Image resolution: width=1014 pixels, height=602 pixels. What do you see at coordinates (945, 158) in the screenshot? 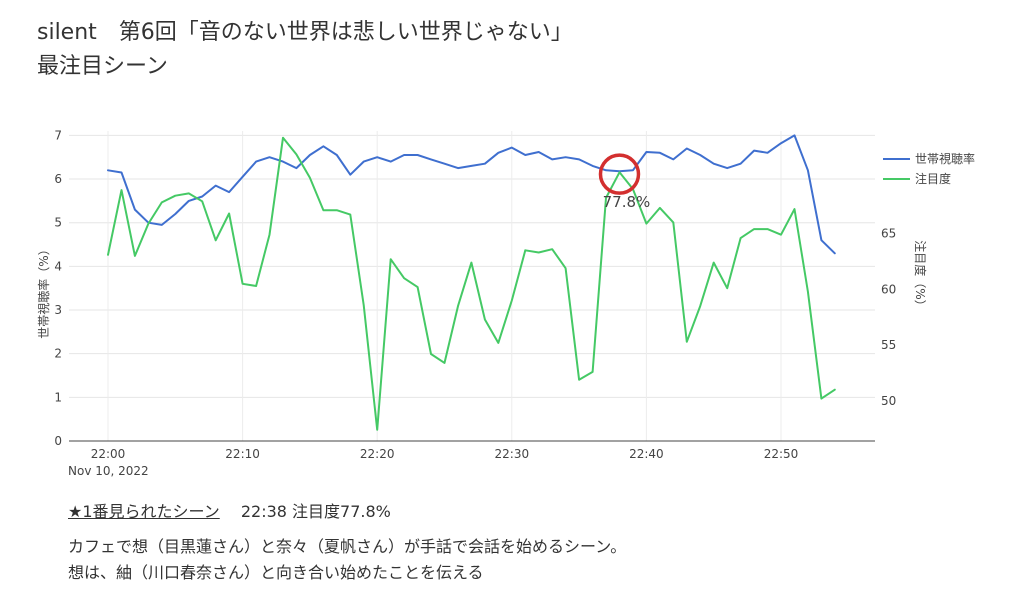
I see `legend-label: 世帯視聴率` at bounding box center [945, 158].